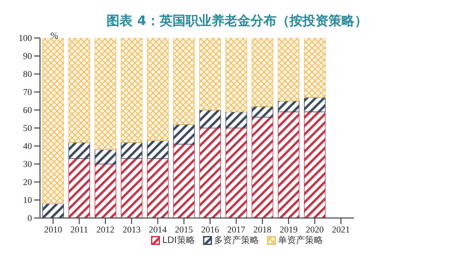 The image size is (474, 270). I want to click on y-tick-label: 100, so click(25, 38).